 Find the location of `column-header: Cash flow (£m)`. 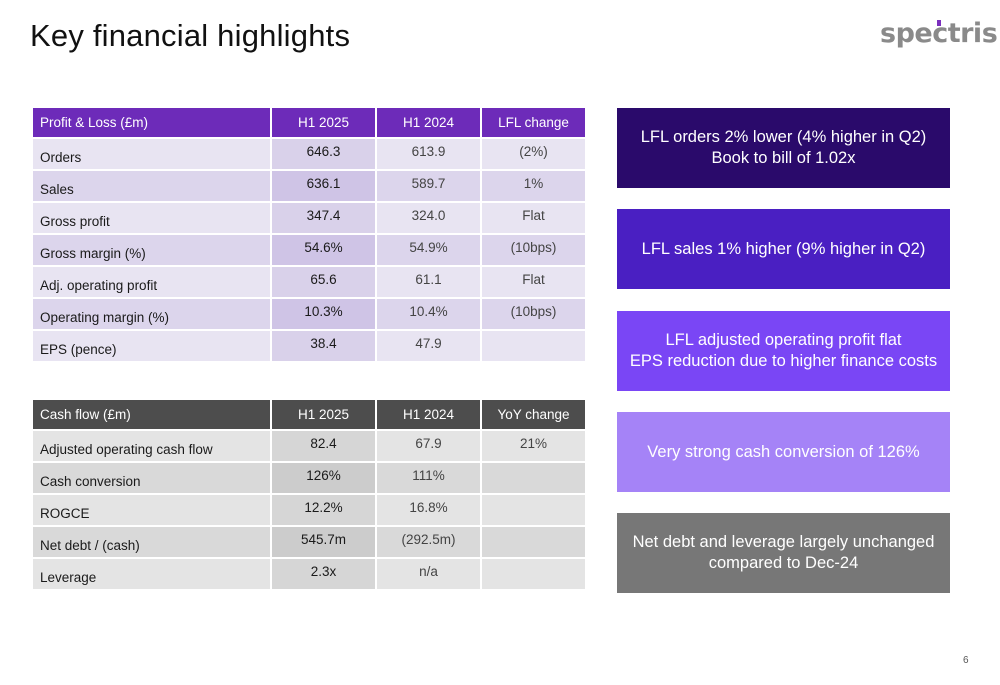

column-header: Cash flow (£m) is located at coordinates (152, 415).